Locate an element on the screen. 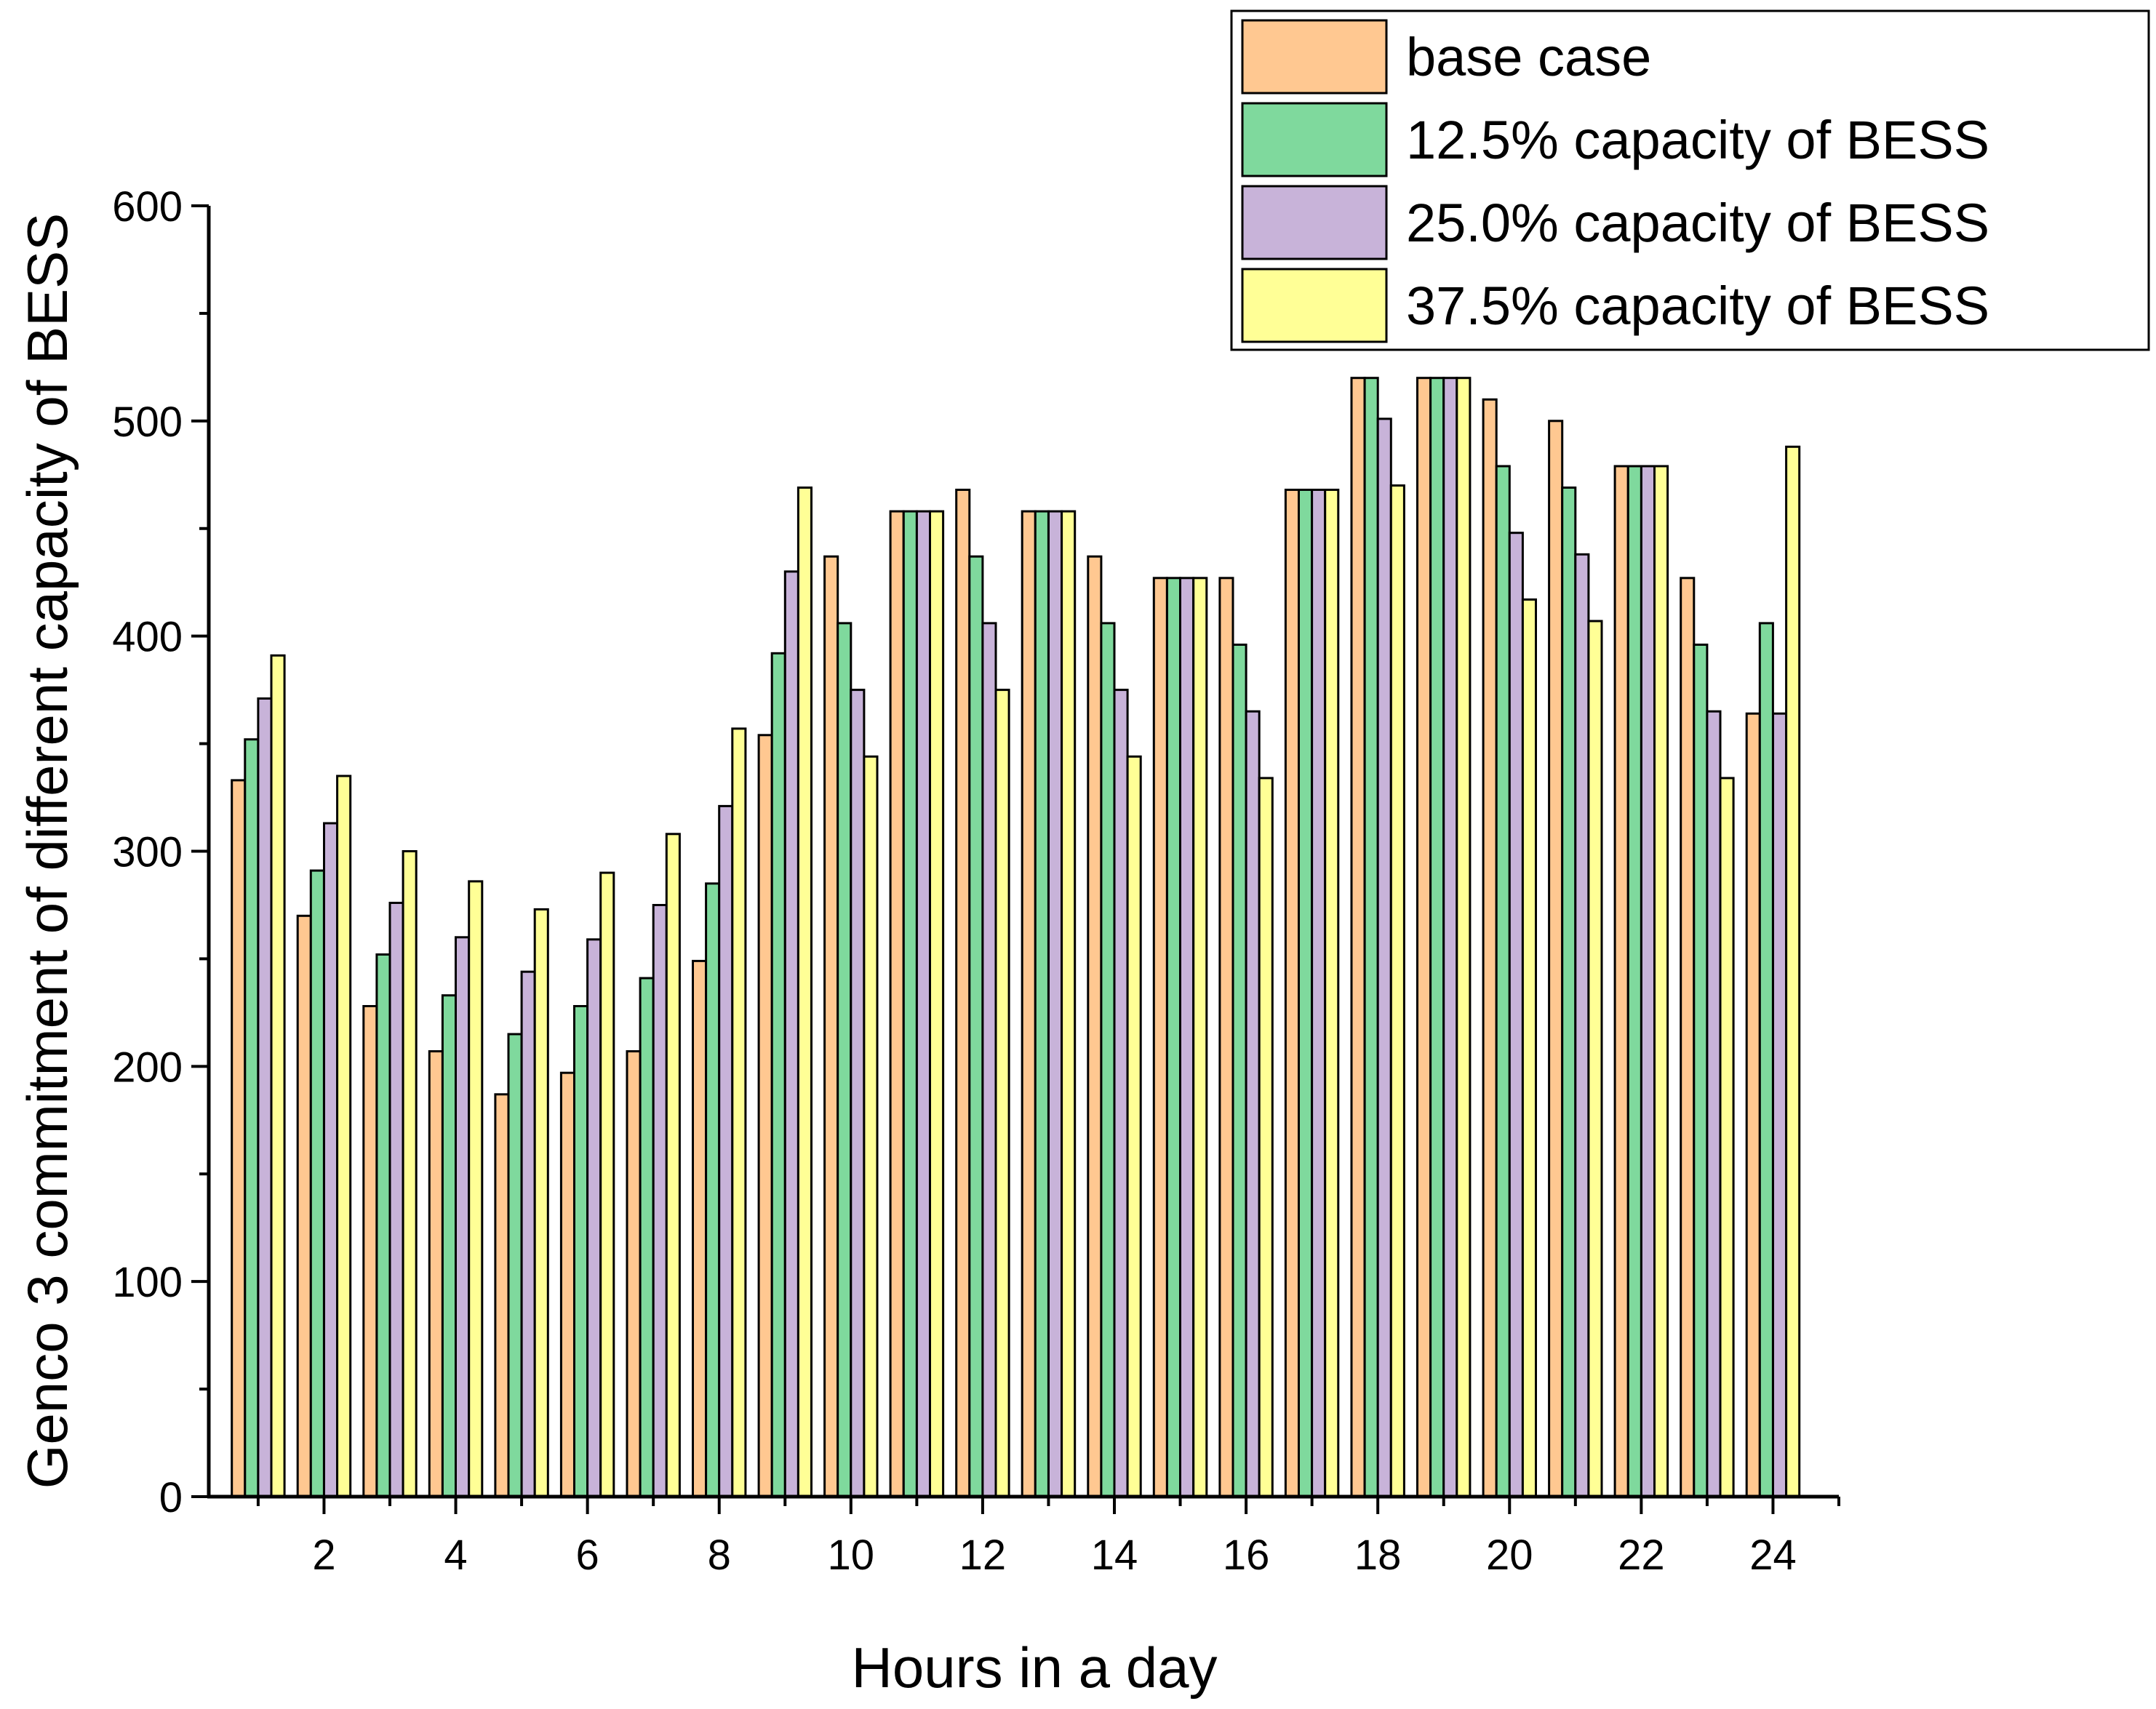 Image resolution: width=2156 pixels, height=1709 pixels. x-tick-label: 14 is located at coordinates (1114, 1555).